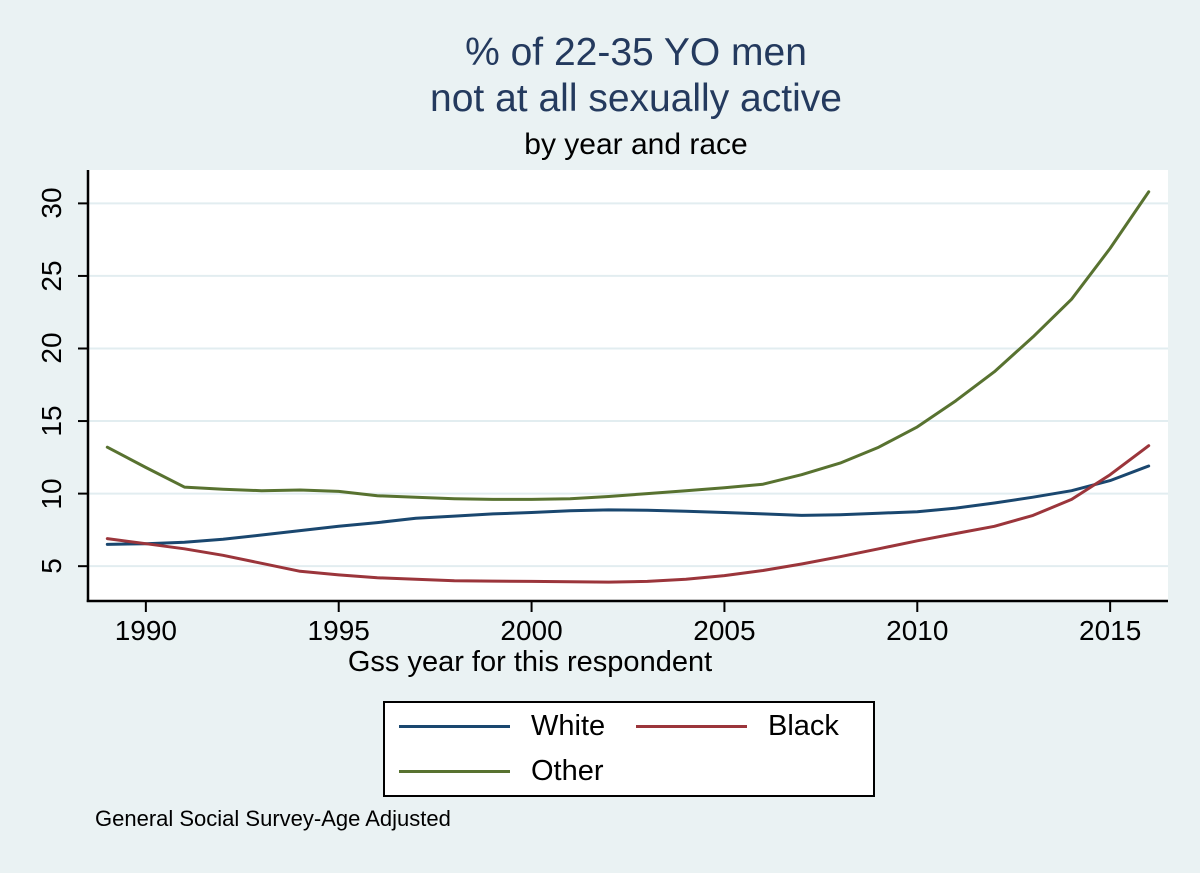  Describe the element at coordinates (338, 630) in the screenshot. I see `x-tick-label-1995: 1995` at that location.